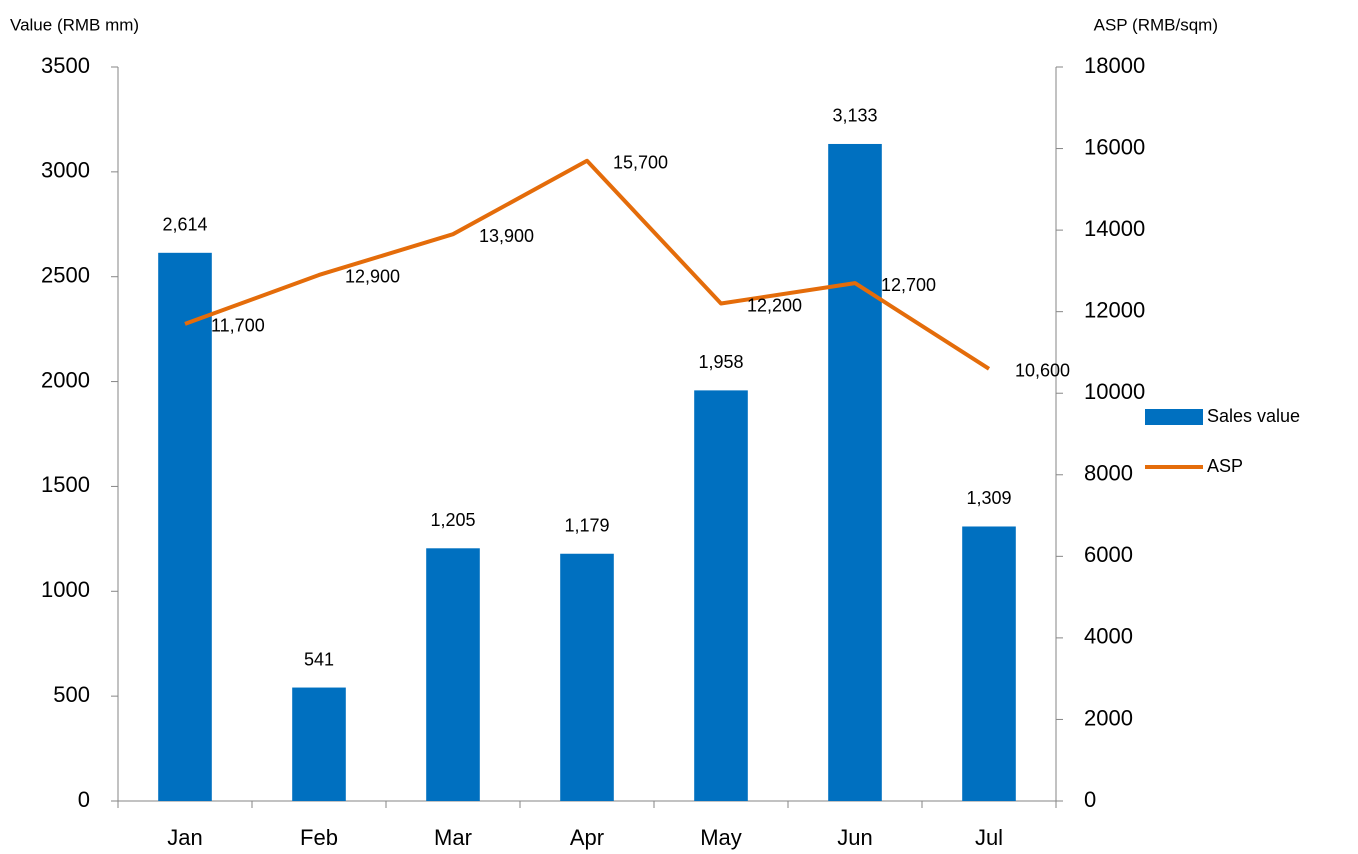 This screenshot has width=1358, height=854. Describe the element at coordinates (1156, 24) in the screenshot. I see `y2-axis-title: ASP (RMB/sqm)` at that location.